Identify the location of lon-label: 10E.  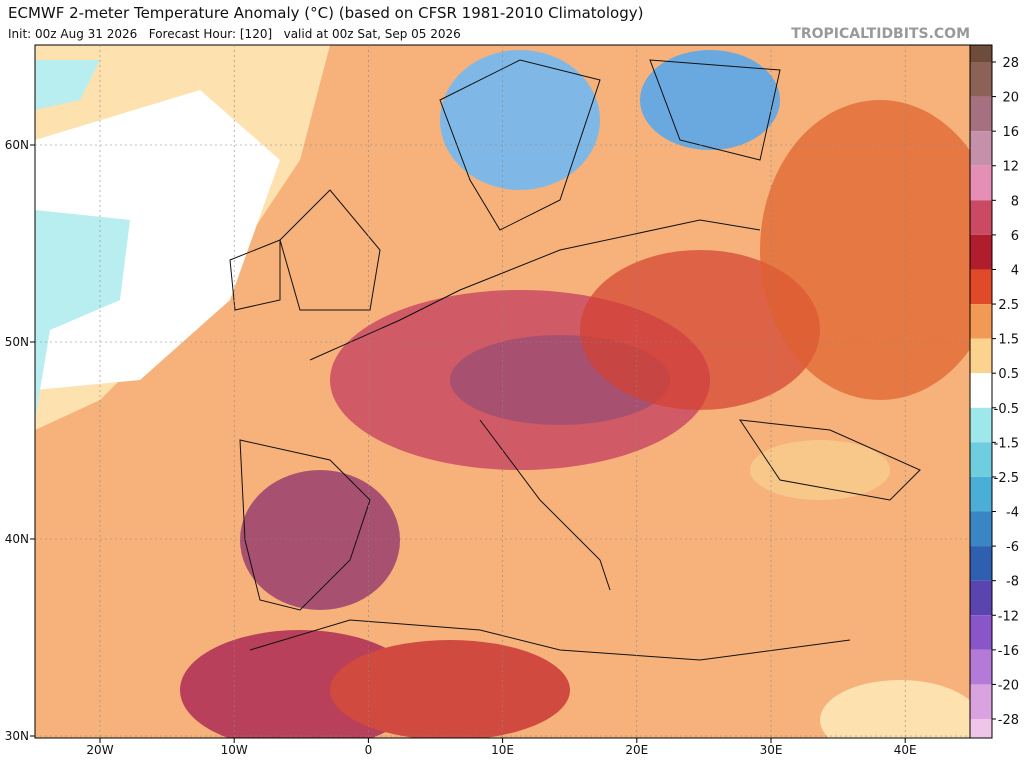
(502, 750).